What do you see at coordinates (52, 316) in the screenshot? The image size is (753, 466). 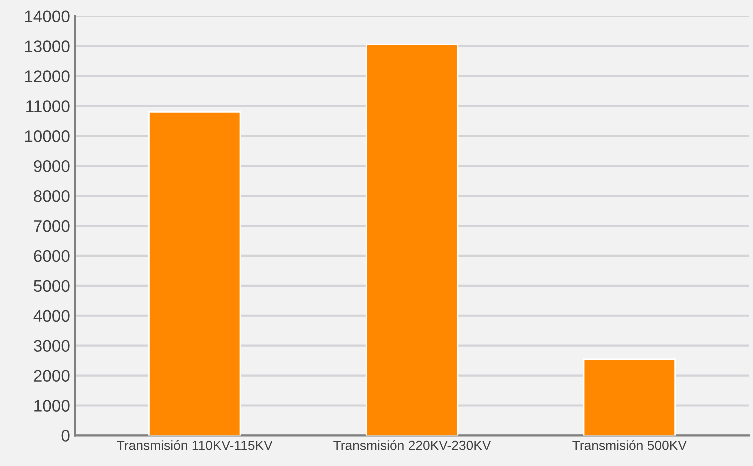 I see `y-tick-label: 4000` at bounding box center [52, 316].